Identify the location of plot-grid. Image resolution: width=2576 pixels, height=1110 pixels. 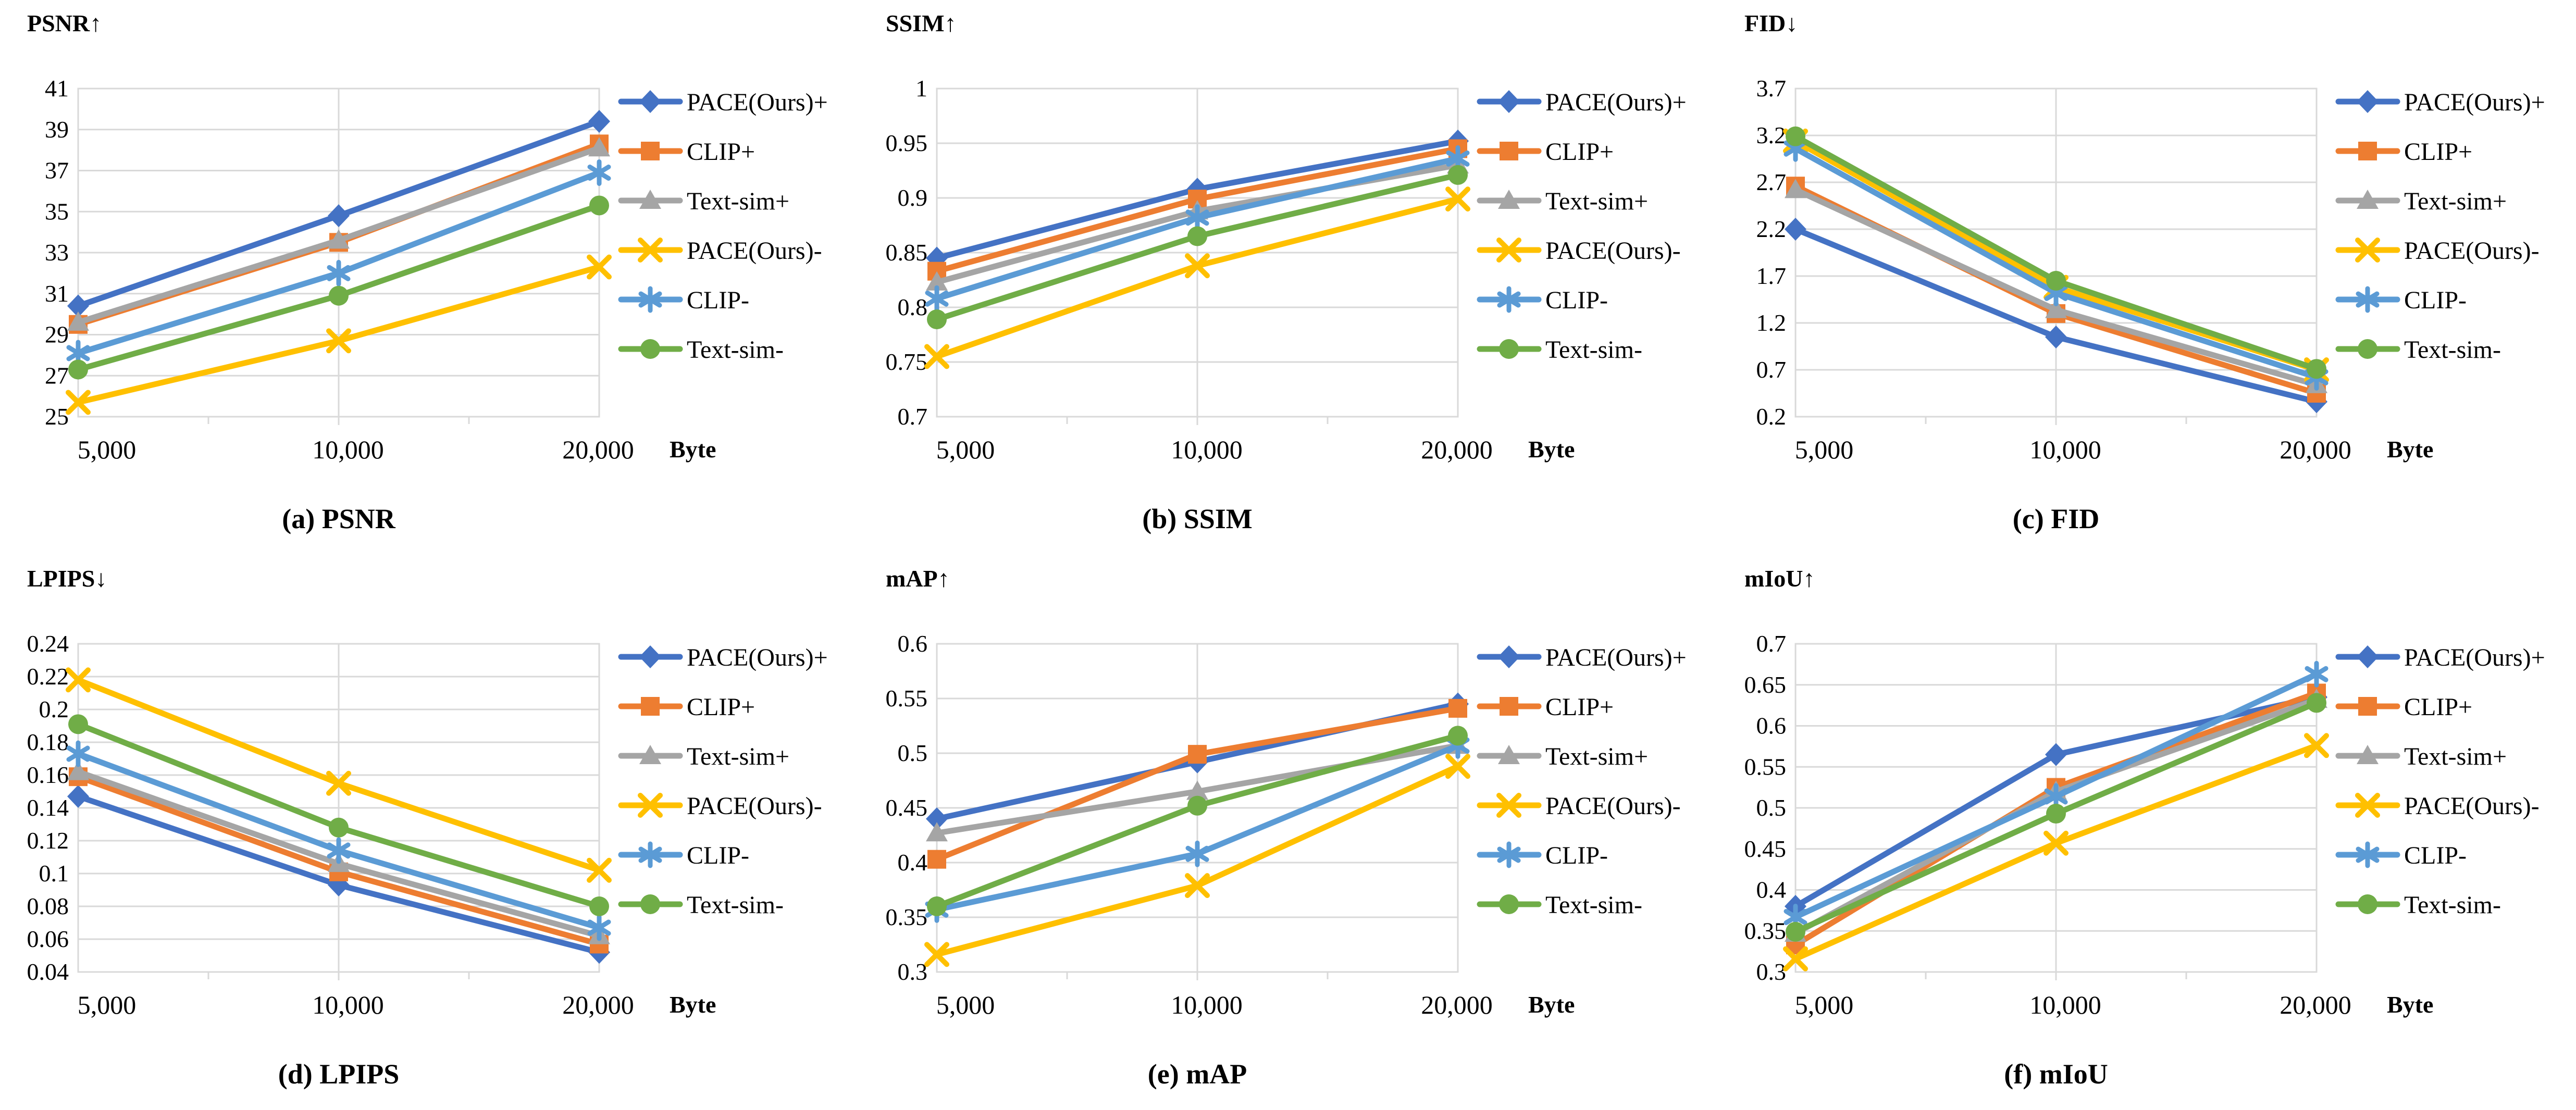
(1198, 256).